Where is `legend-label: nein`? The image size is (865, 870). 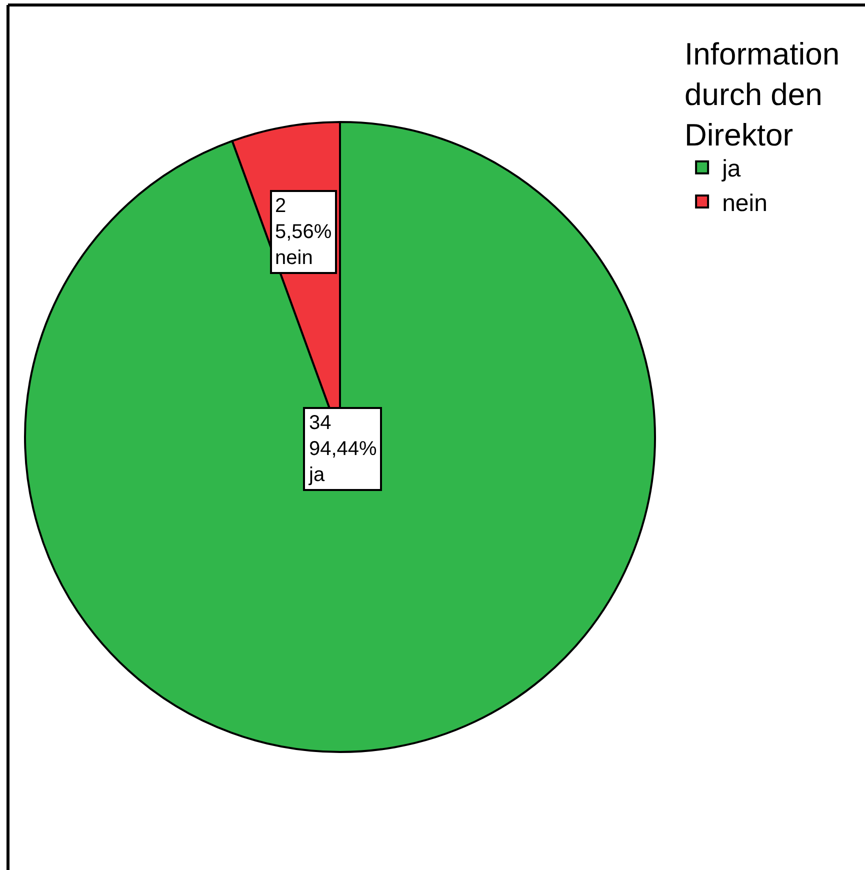 legend-label: nein is located at coordinates (745, 203).